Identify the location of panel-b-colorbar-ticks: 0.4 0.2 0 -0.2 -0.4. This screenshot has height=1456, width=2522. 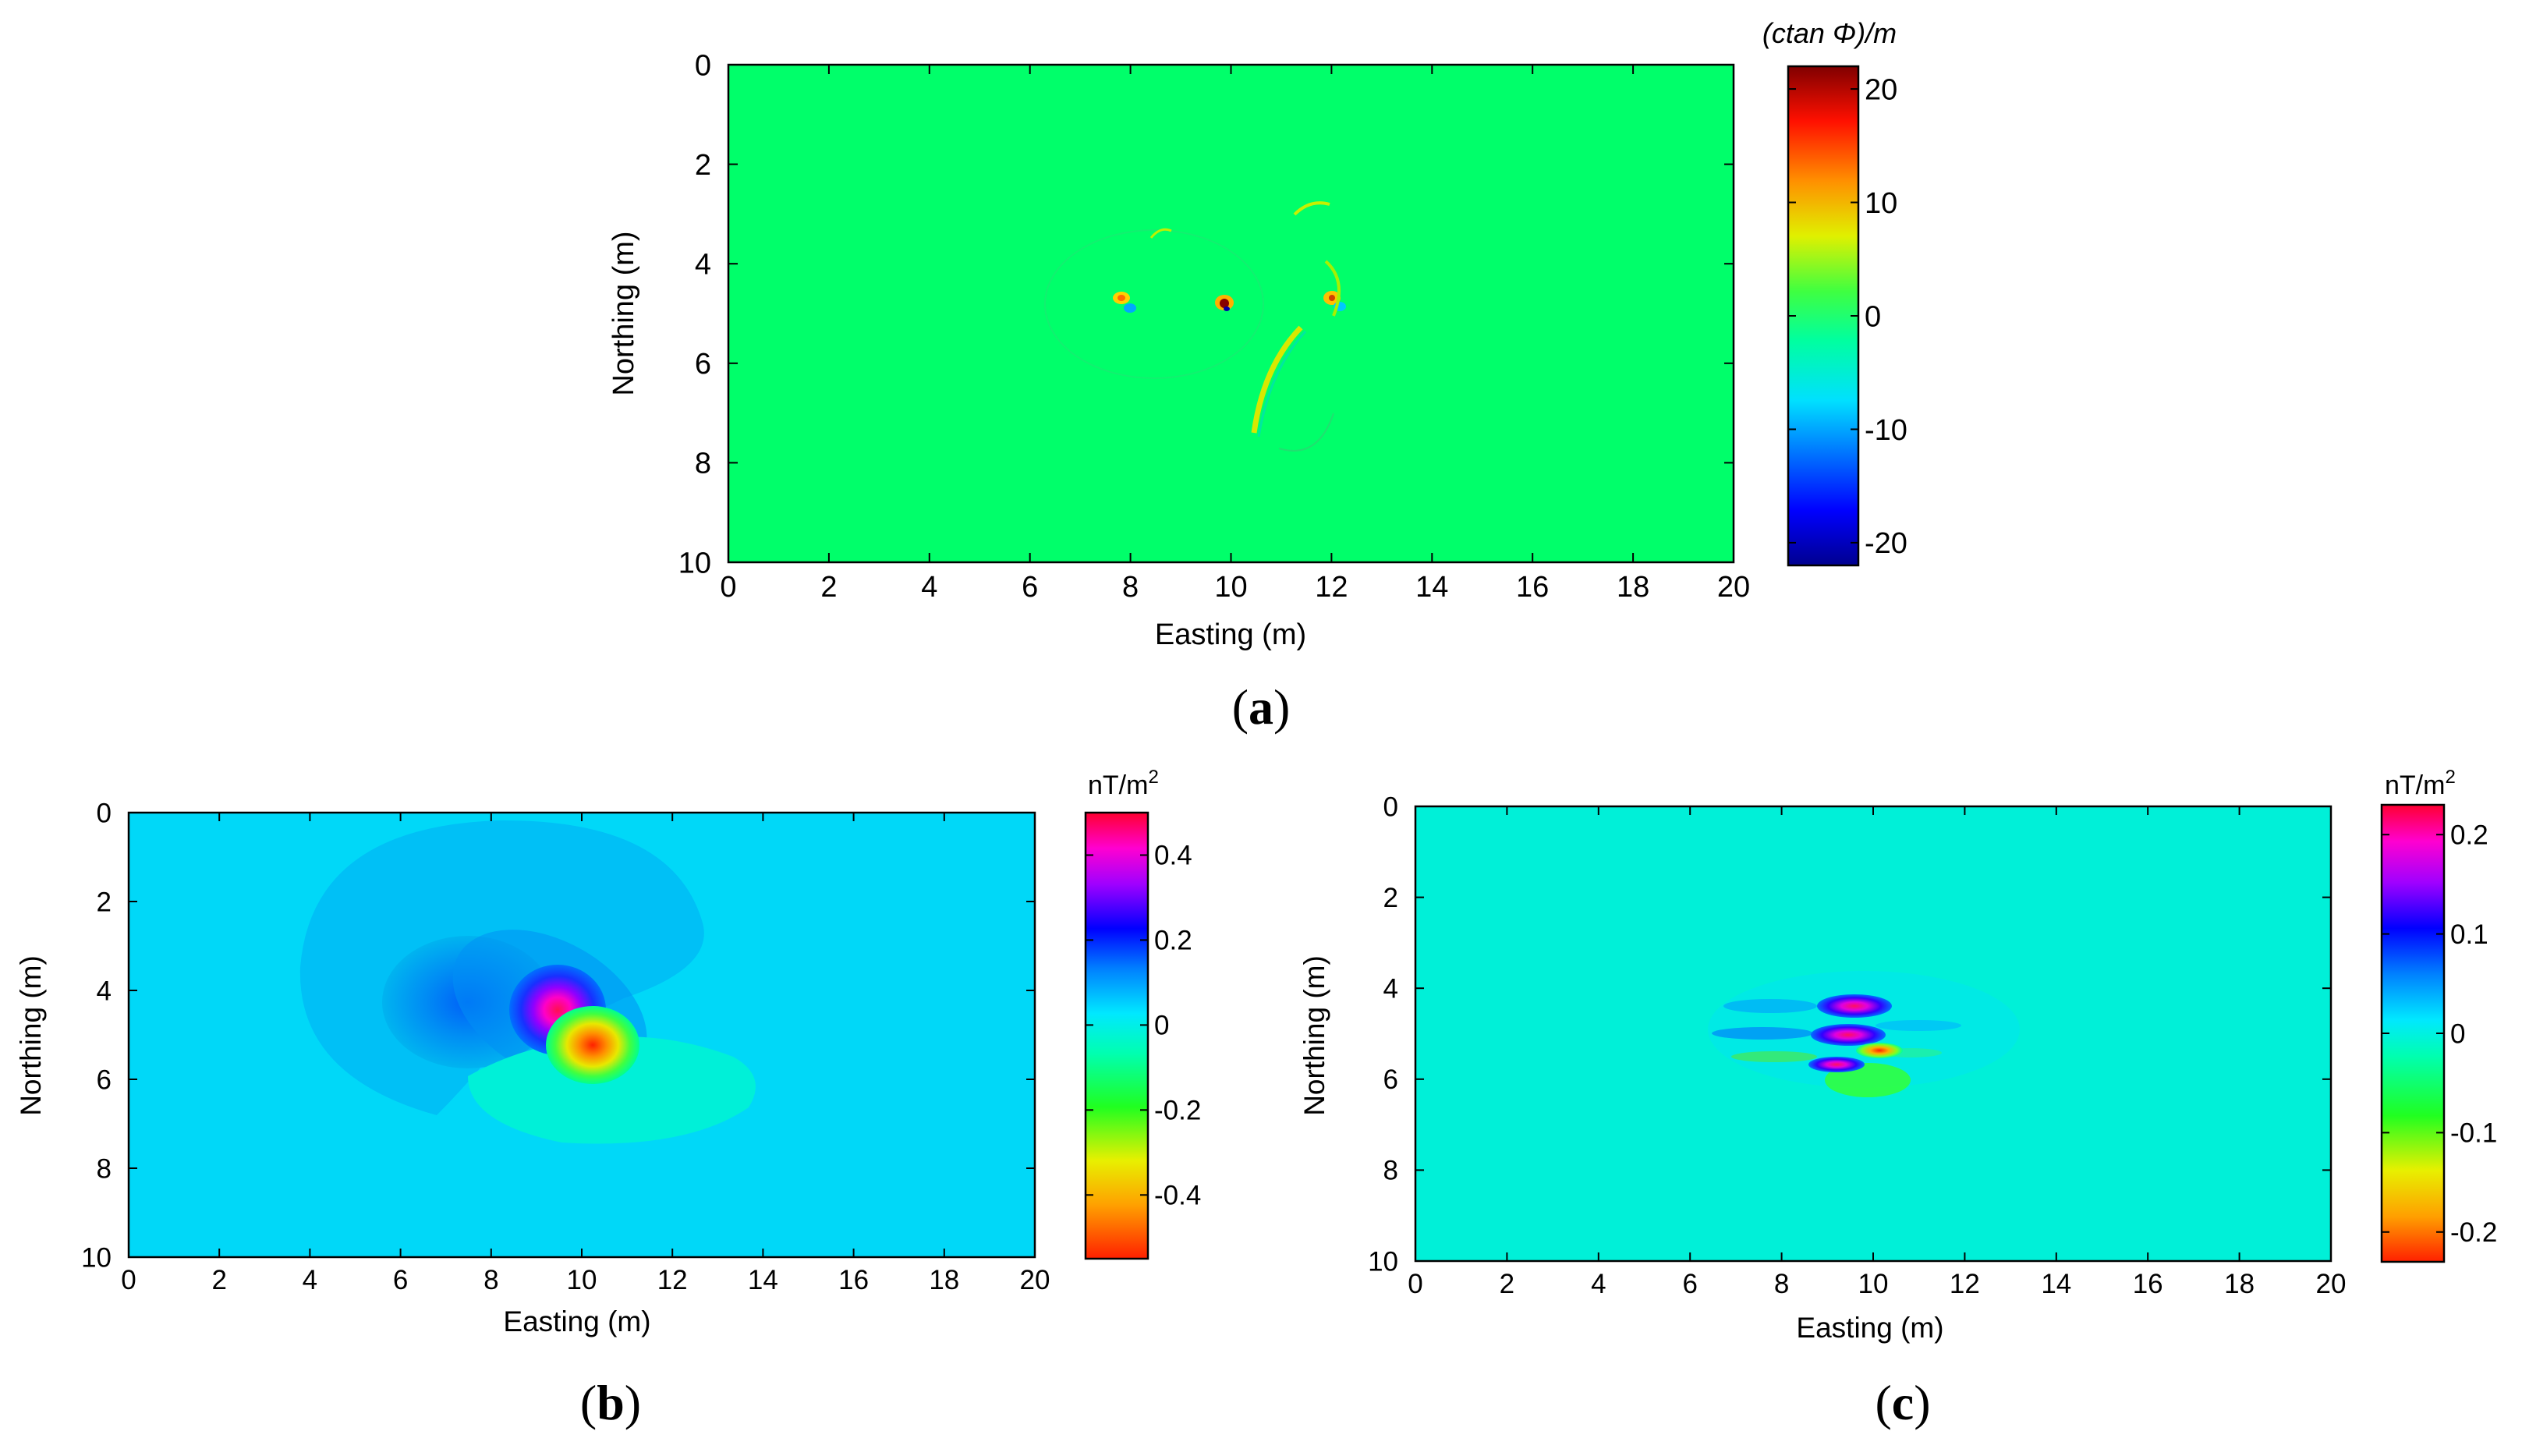
(1144, 1026).